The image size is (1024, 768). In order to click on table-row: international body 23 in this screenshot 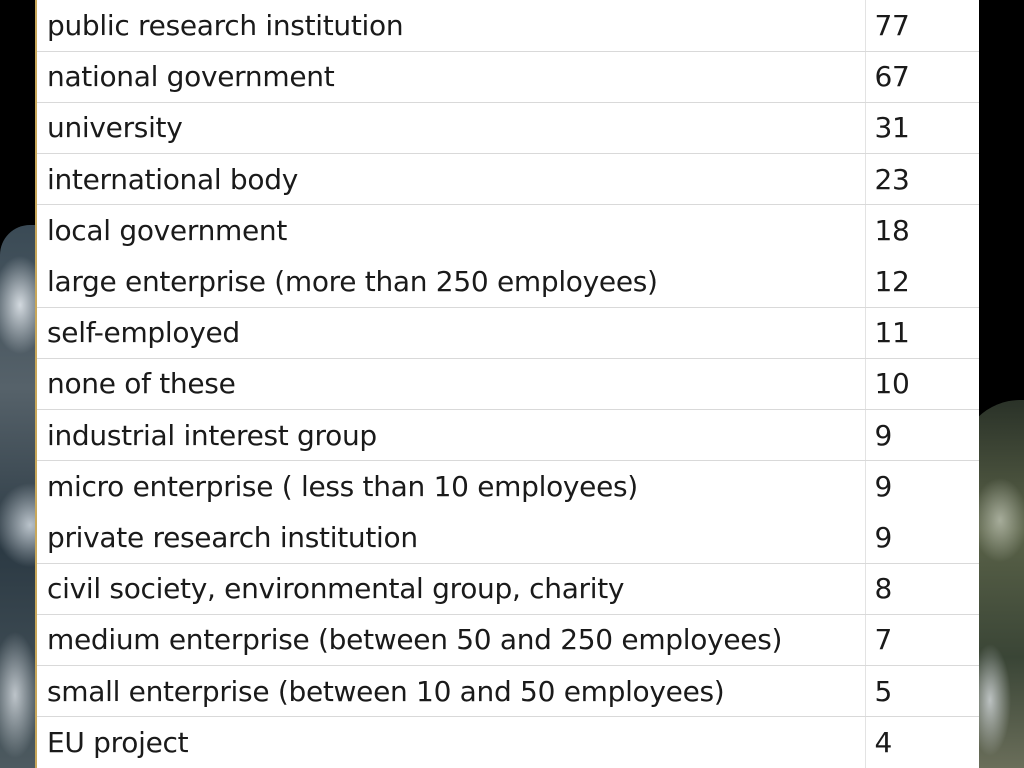, I will do `click(508, 179)`.